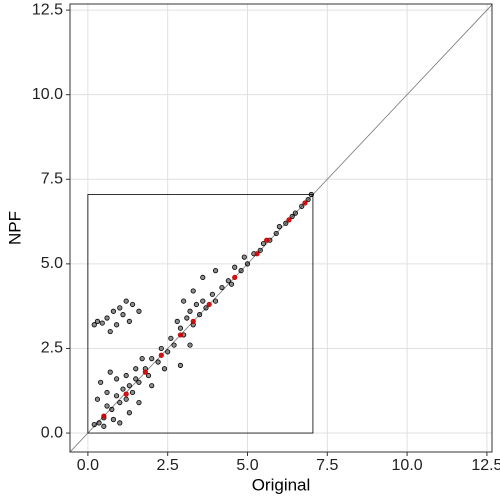 Image resolution: width=500 pixels, height=500 pixels. What do you see at coordinates (52, 348) in the screenshot?
I see `y-tick-label: 2.5` at bounding box center [52, 348].